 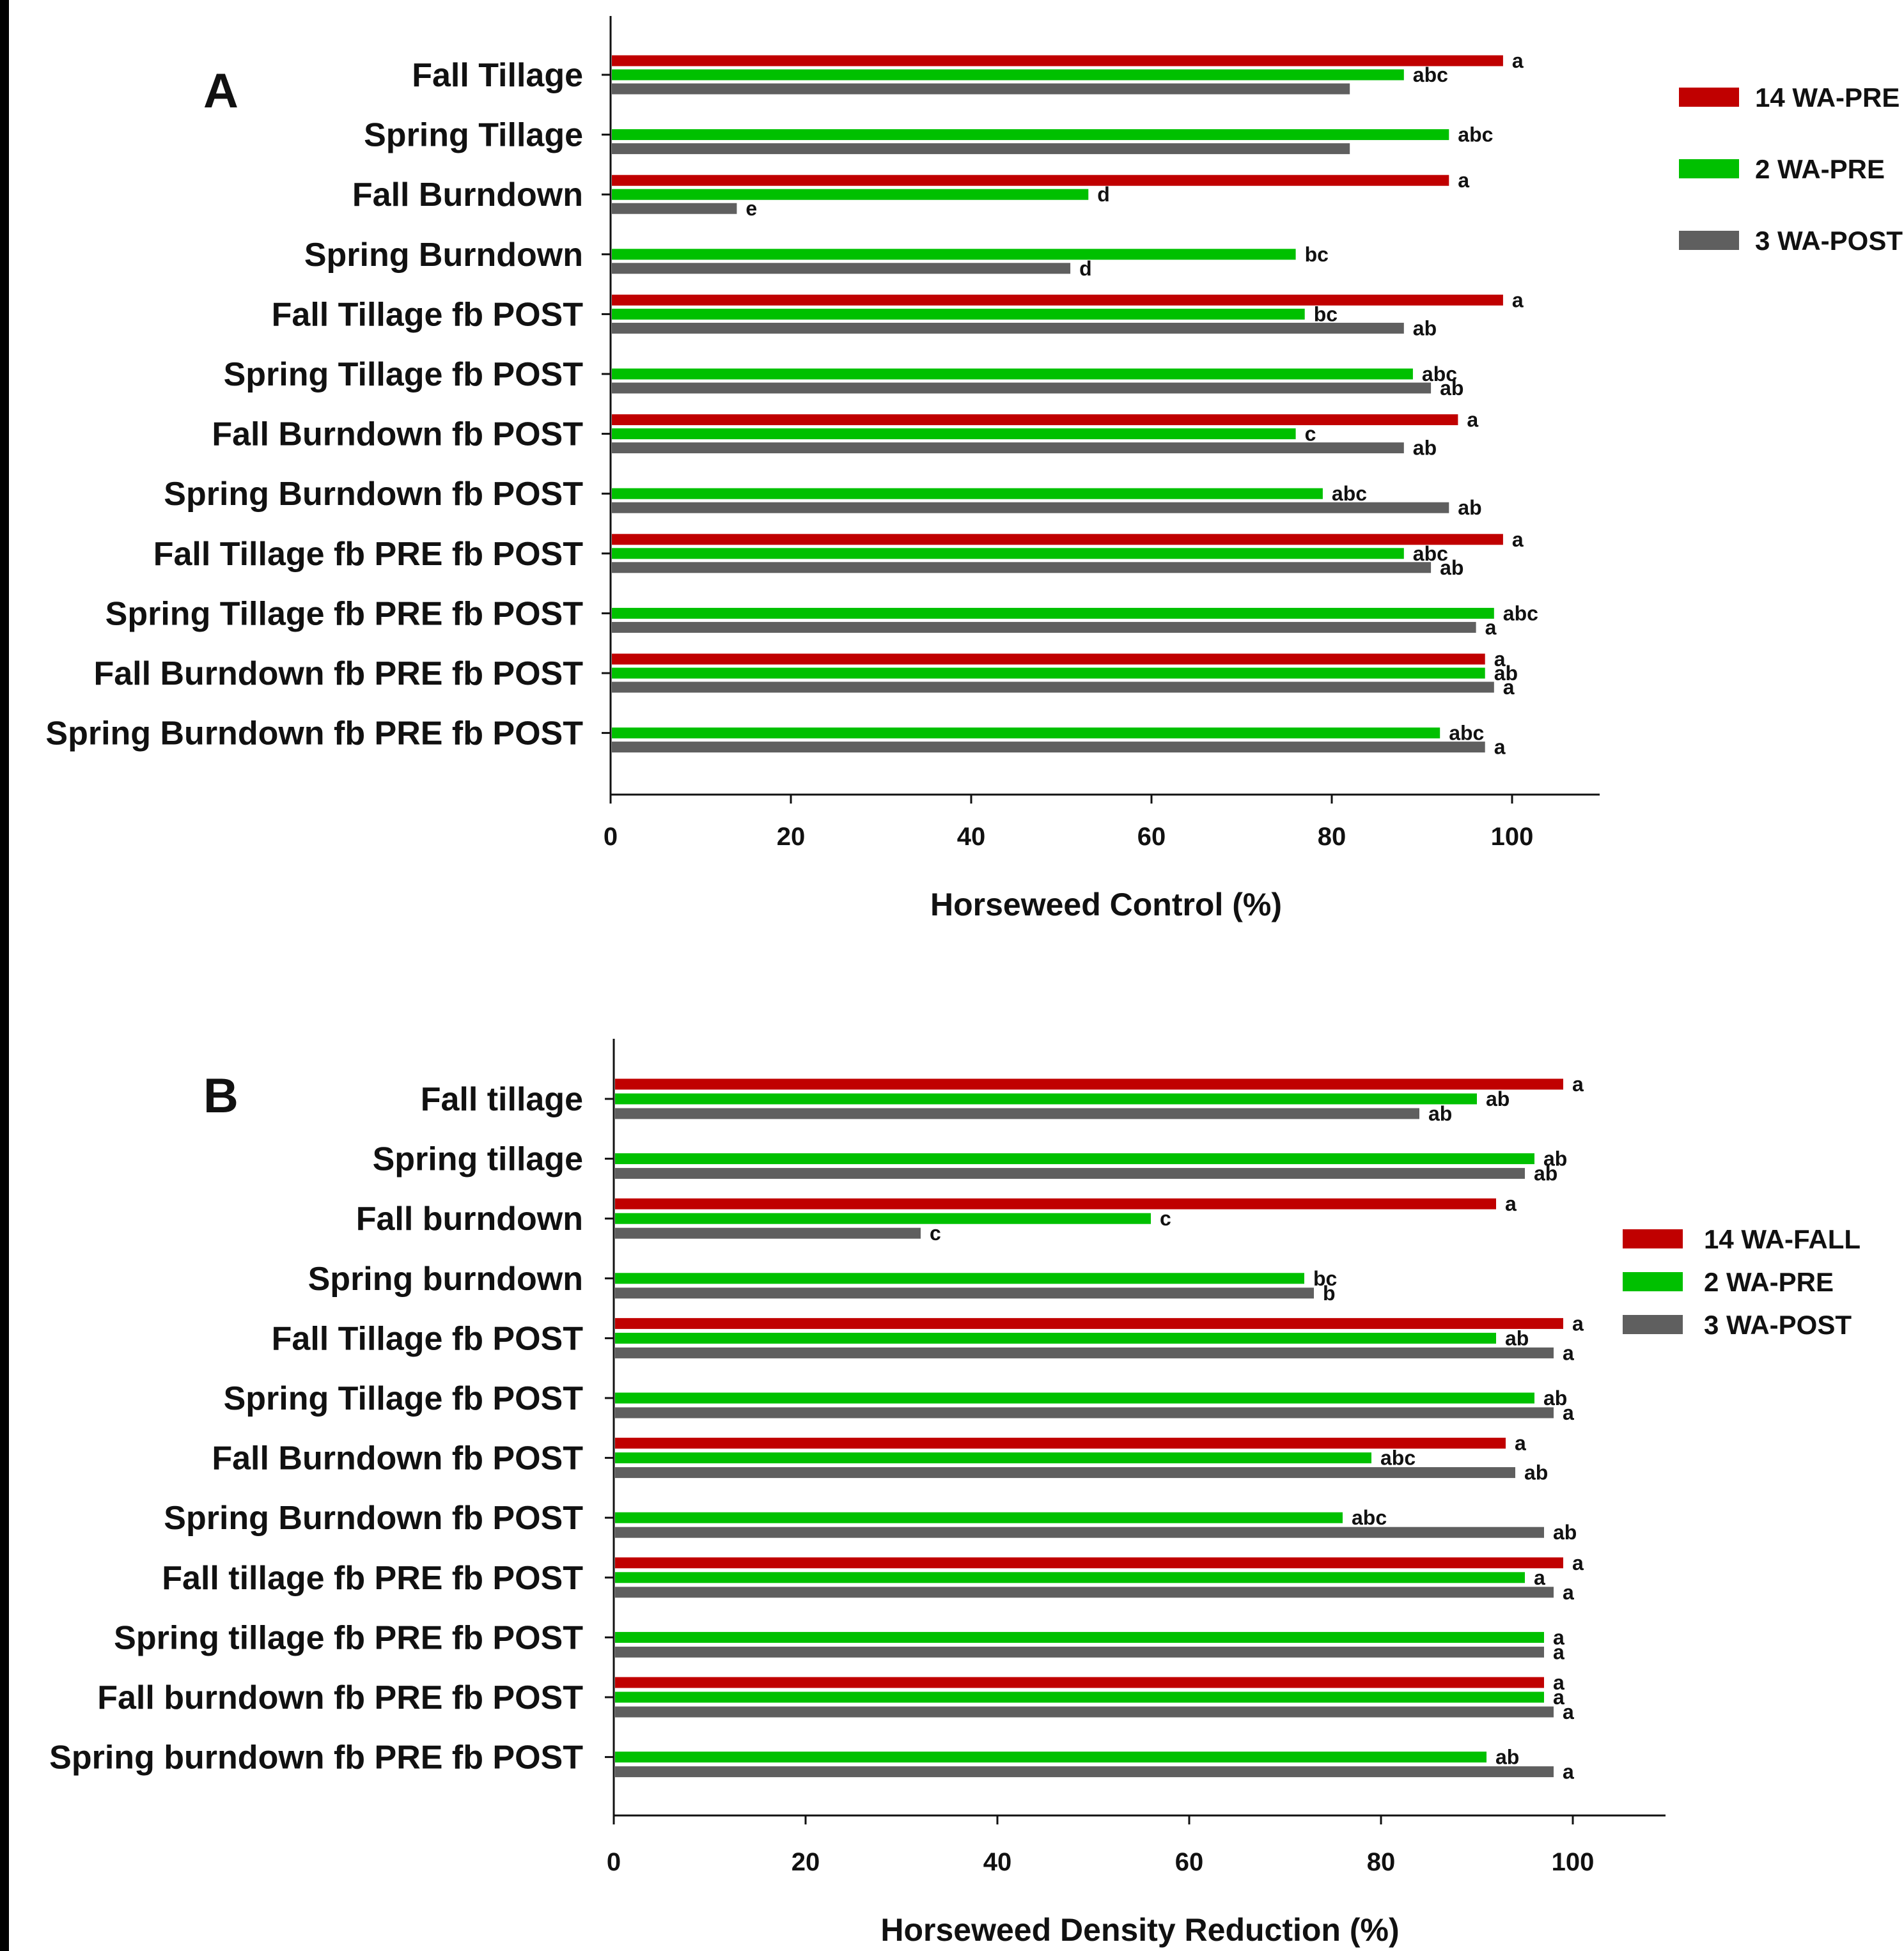 I want to click on x-tick-label: 20, so click(x=806, y=1862).